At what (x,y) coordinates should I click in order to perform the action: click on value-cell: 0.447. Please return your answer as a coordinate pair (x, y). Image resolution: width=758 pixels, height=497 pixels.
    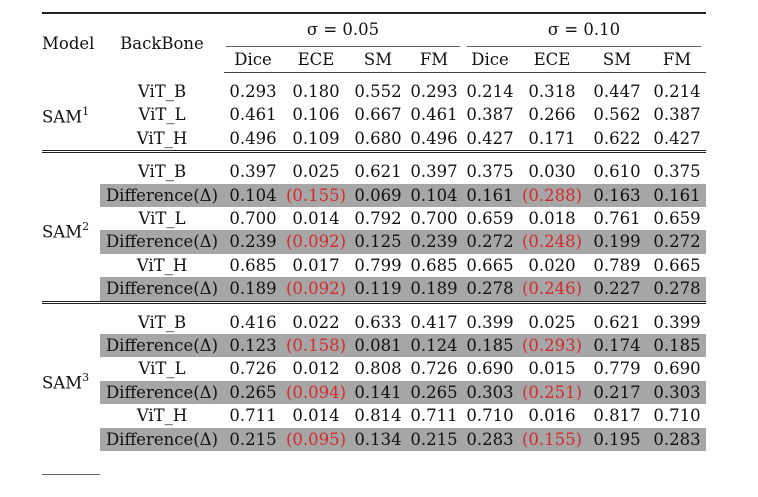
    Looking at the image, I should click on (617, 91).